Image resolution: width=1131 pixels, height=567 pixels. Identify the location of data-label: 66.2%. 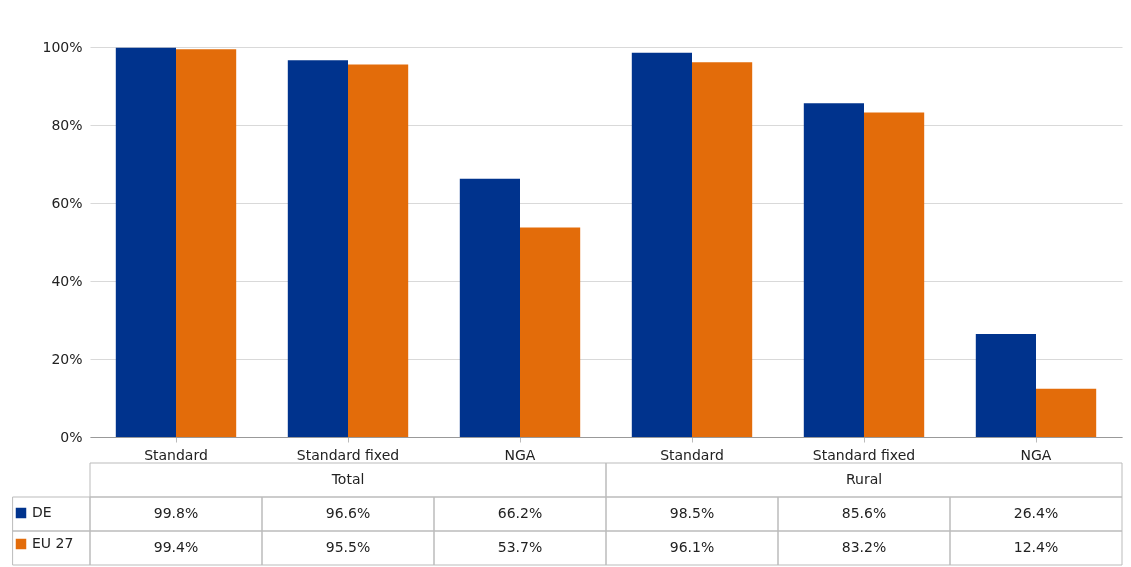
(520, 513).